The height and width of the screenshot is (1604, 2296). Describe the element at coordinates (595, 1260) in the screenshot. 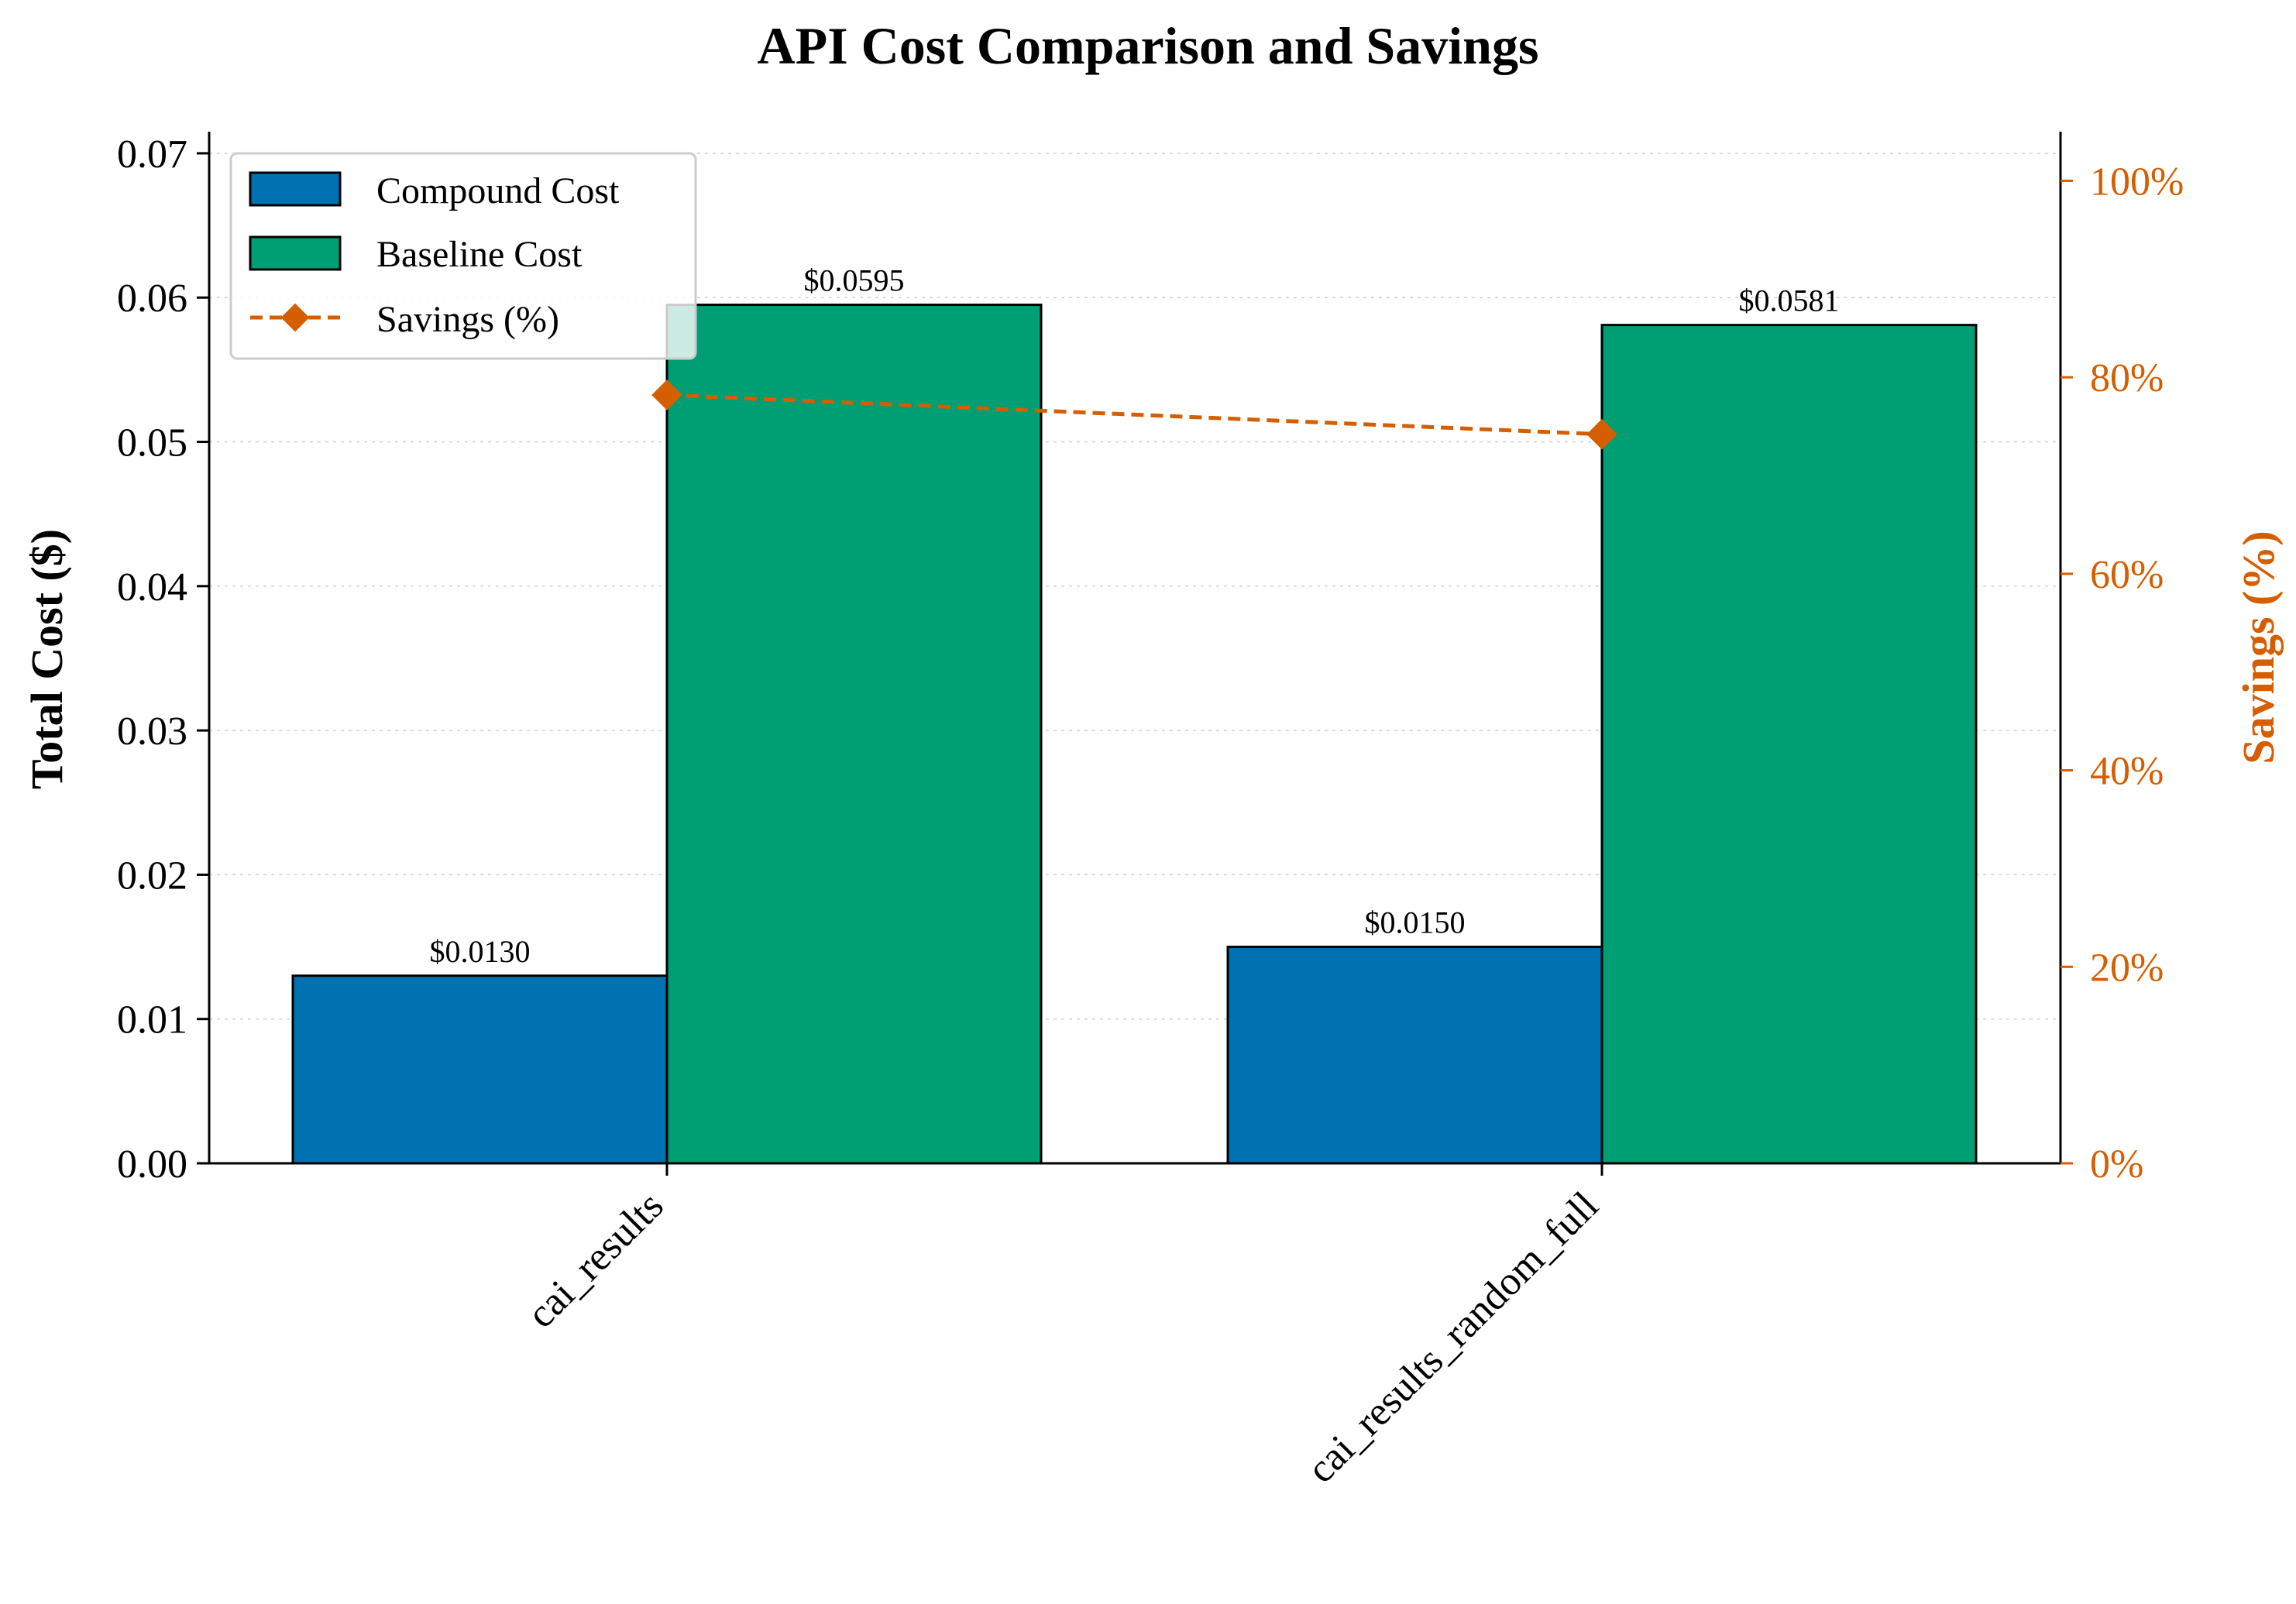

I see `x-tick-label: cai_results` at that location.